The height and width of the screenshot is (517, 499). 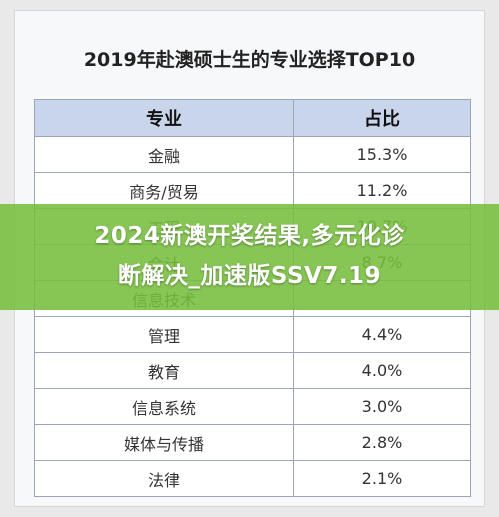 I want to click on header-row: 专业 占比, so click(x=252, y=118).